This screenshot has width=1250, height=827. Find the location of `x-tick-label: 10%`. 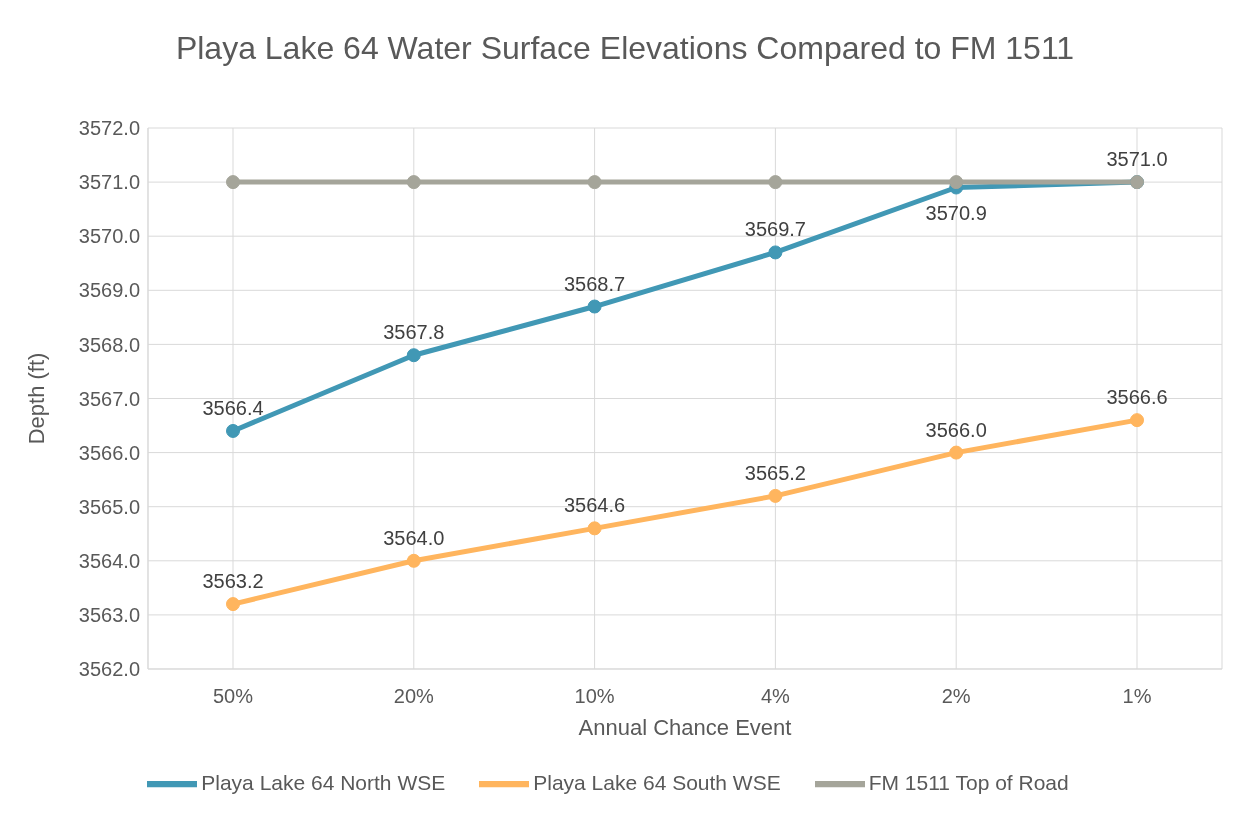

x-tick-label: 10% is located at coordinates (594, 696).